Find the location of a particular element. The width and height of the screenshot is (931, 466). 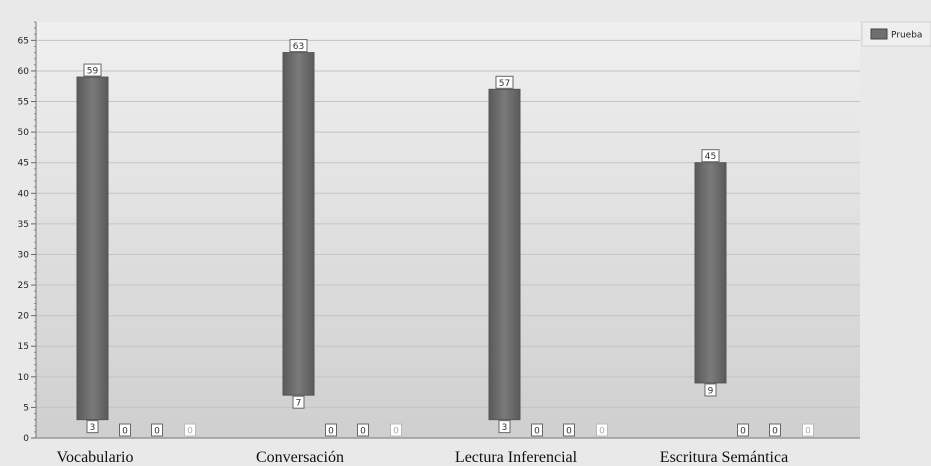

legend: Prueba is located at coordinates (896, 34).